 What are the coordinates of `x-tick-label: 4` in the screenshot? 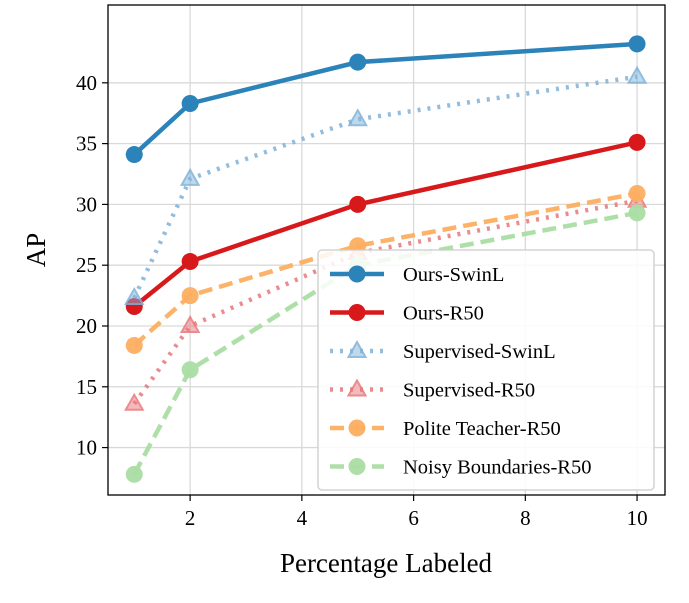 It's located at (302, 518).